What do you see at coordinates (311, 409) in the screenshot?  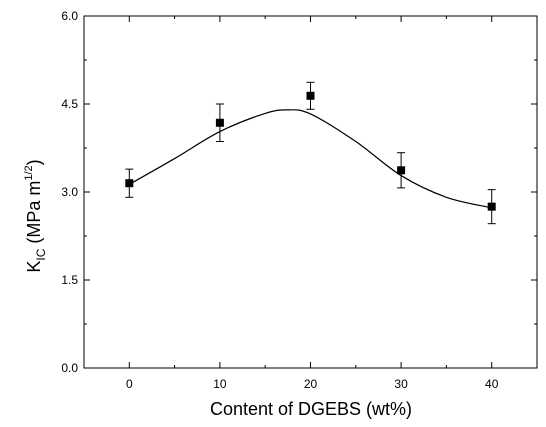 I see `x-axis-title: Content of DGEBS (wt%)` at bounding box center [311, 409].